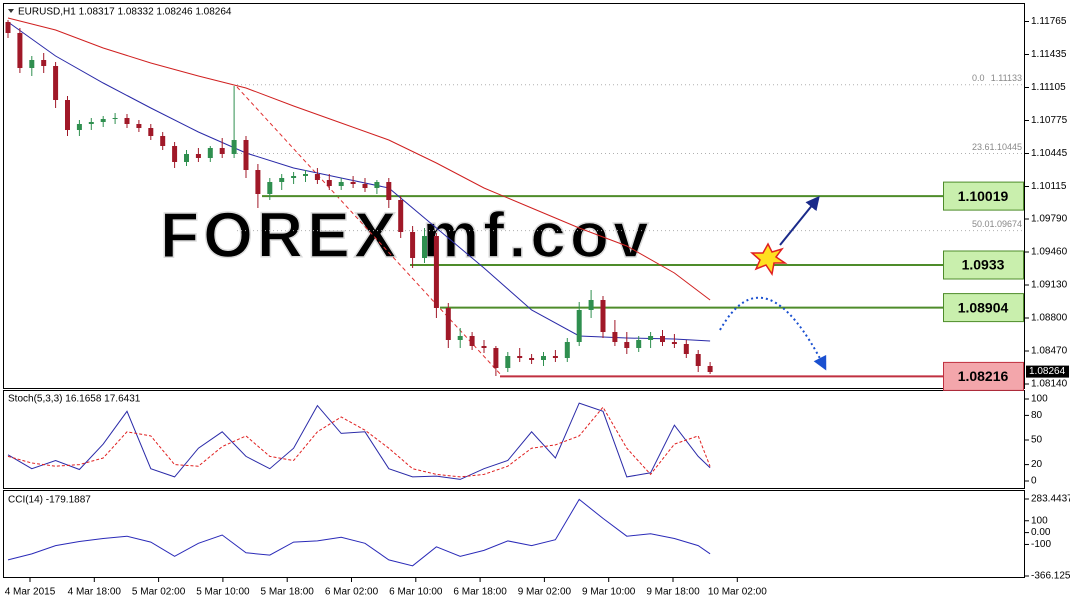 This screenshot has height=602, width=1070. What do you see at coordinates (545, 592) in the screenshot?
I see `x-tick-label: 9 Mar 02:00` at bounding box center [545, 592].